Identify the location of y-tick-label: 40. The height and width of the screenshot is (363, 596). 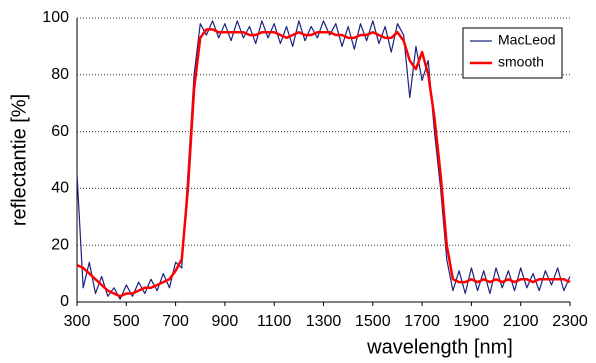
(60, 188).